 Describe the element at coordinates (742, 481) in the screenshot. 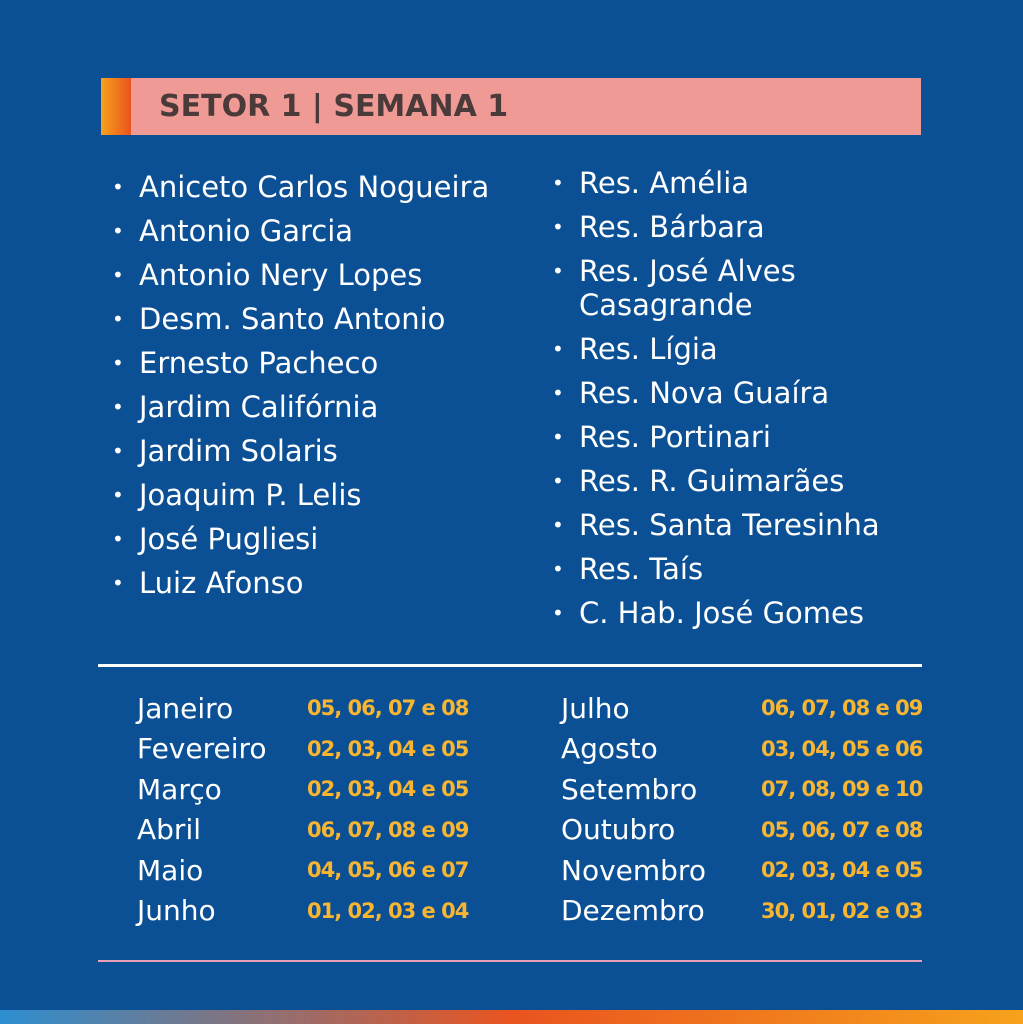

I see `neighborhood: Res. R. Guimarães` at that location.